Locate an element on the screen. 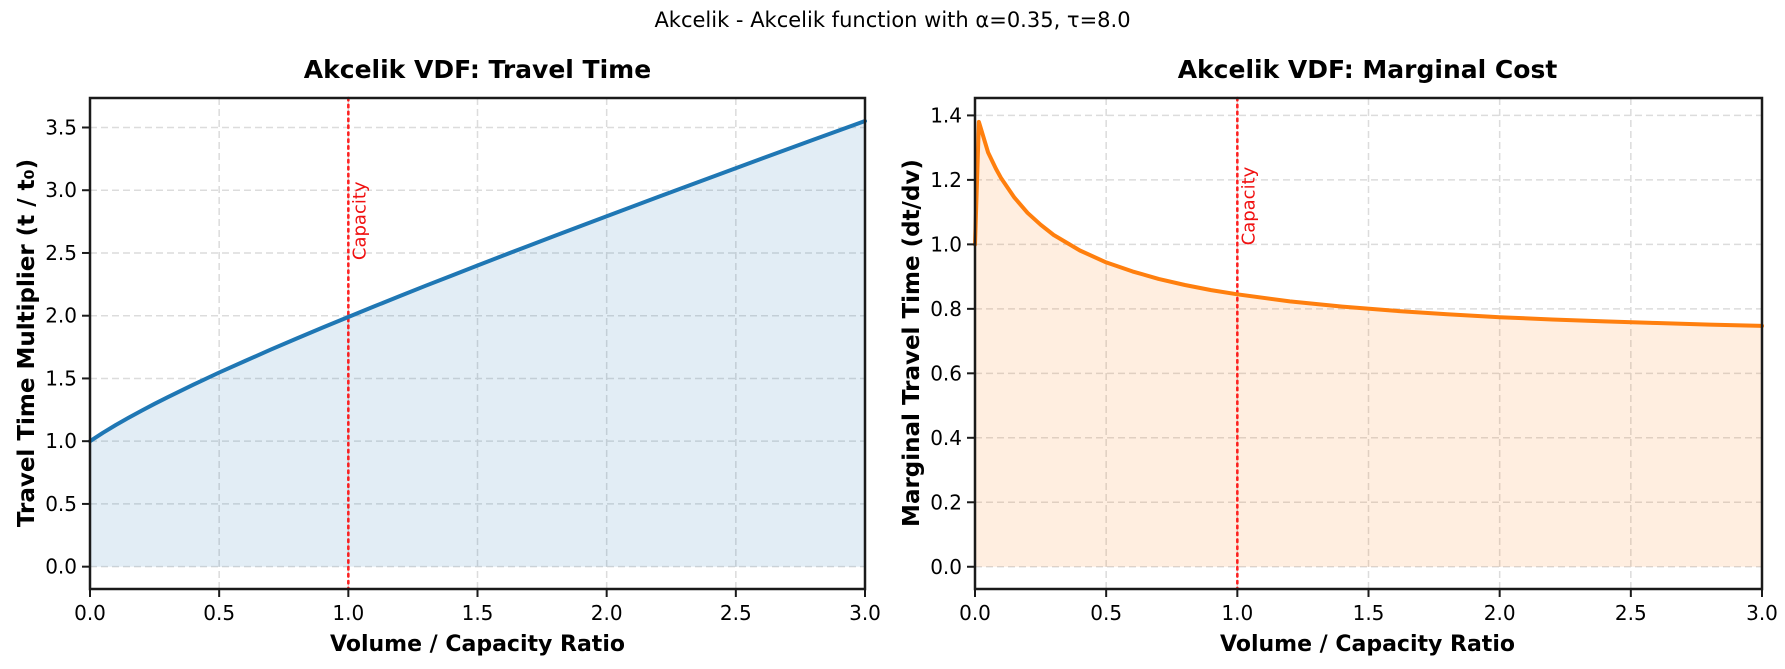 Image resolution: width=1785 pixels, height=669 pixels. marginal-cost-xlabel: Volume / Capacity Ratio is located at coordinates (1367, 644).